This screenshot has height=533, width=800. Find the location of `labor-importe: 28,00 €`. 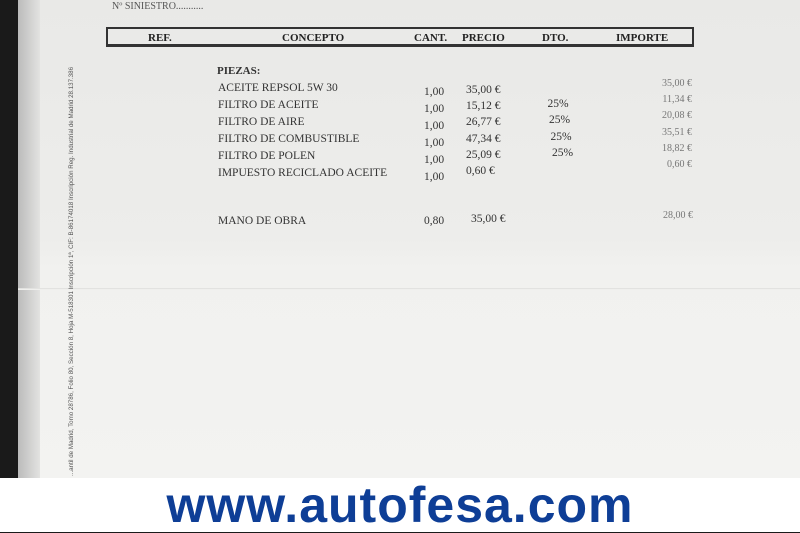

labor-importe: 28,00 € is located at coordinates (678, 215).